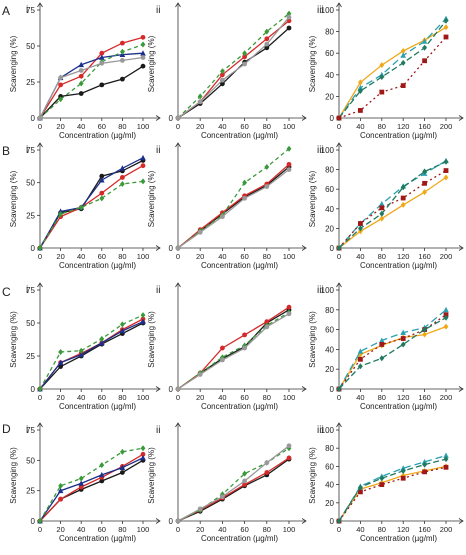 The height and width of the screenshot is (555, 466). Describe the element at coordinates (328, 10) in the screenshot. I see `panel-a-iii-y-tick-label: 100` at that location.